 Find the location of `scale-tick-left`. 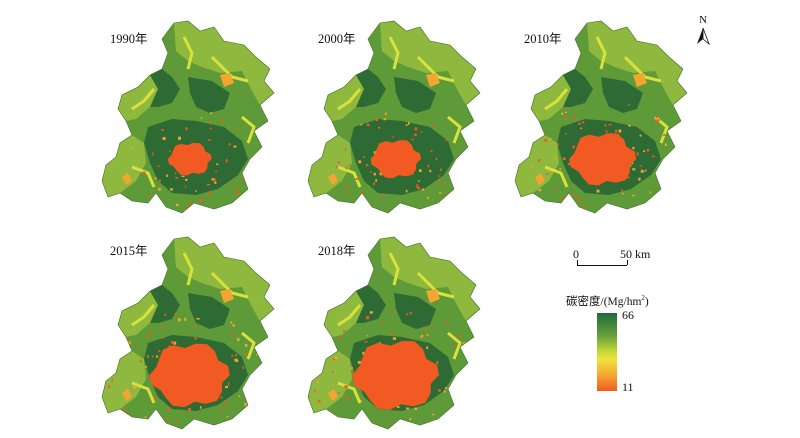

scale-tick-left is located at coordinates (577, 262).